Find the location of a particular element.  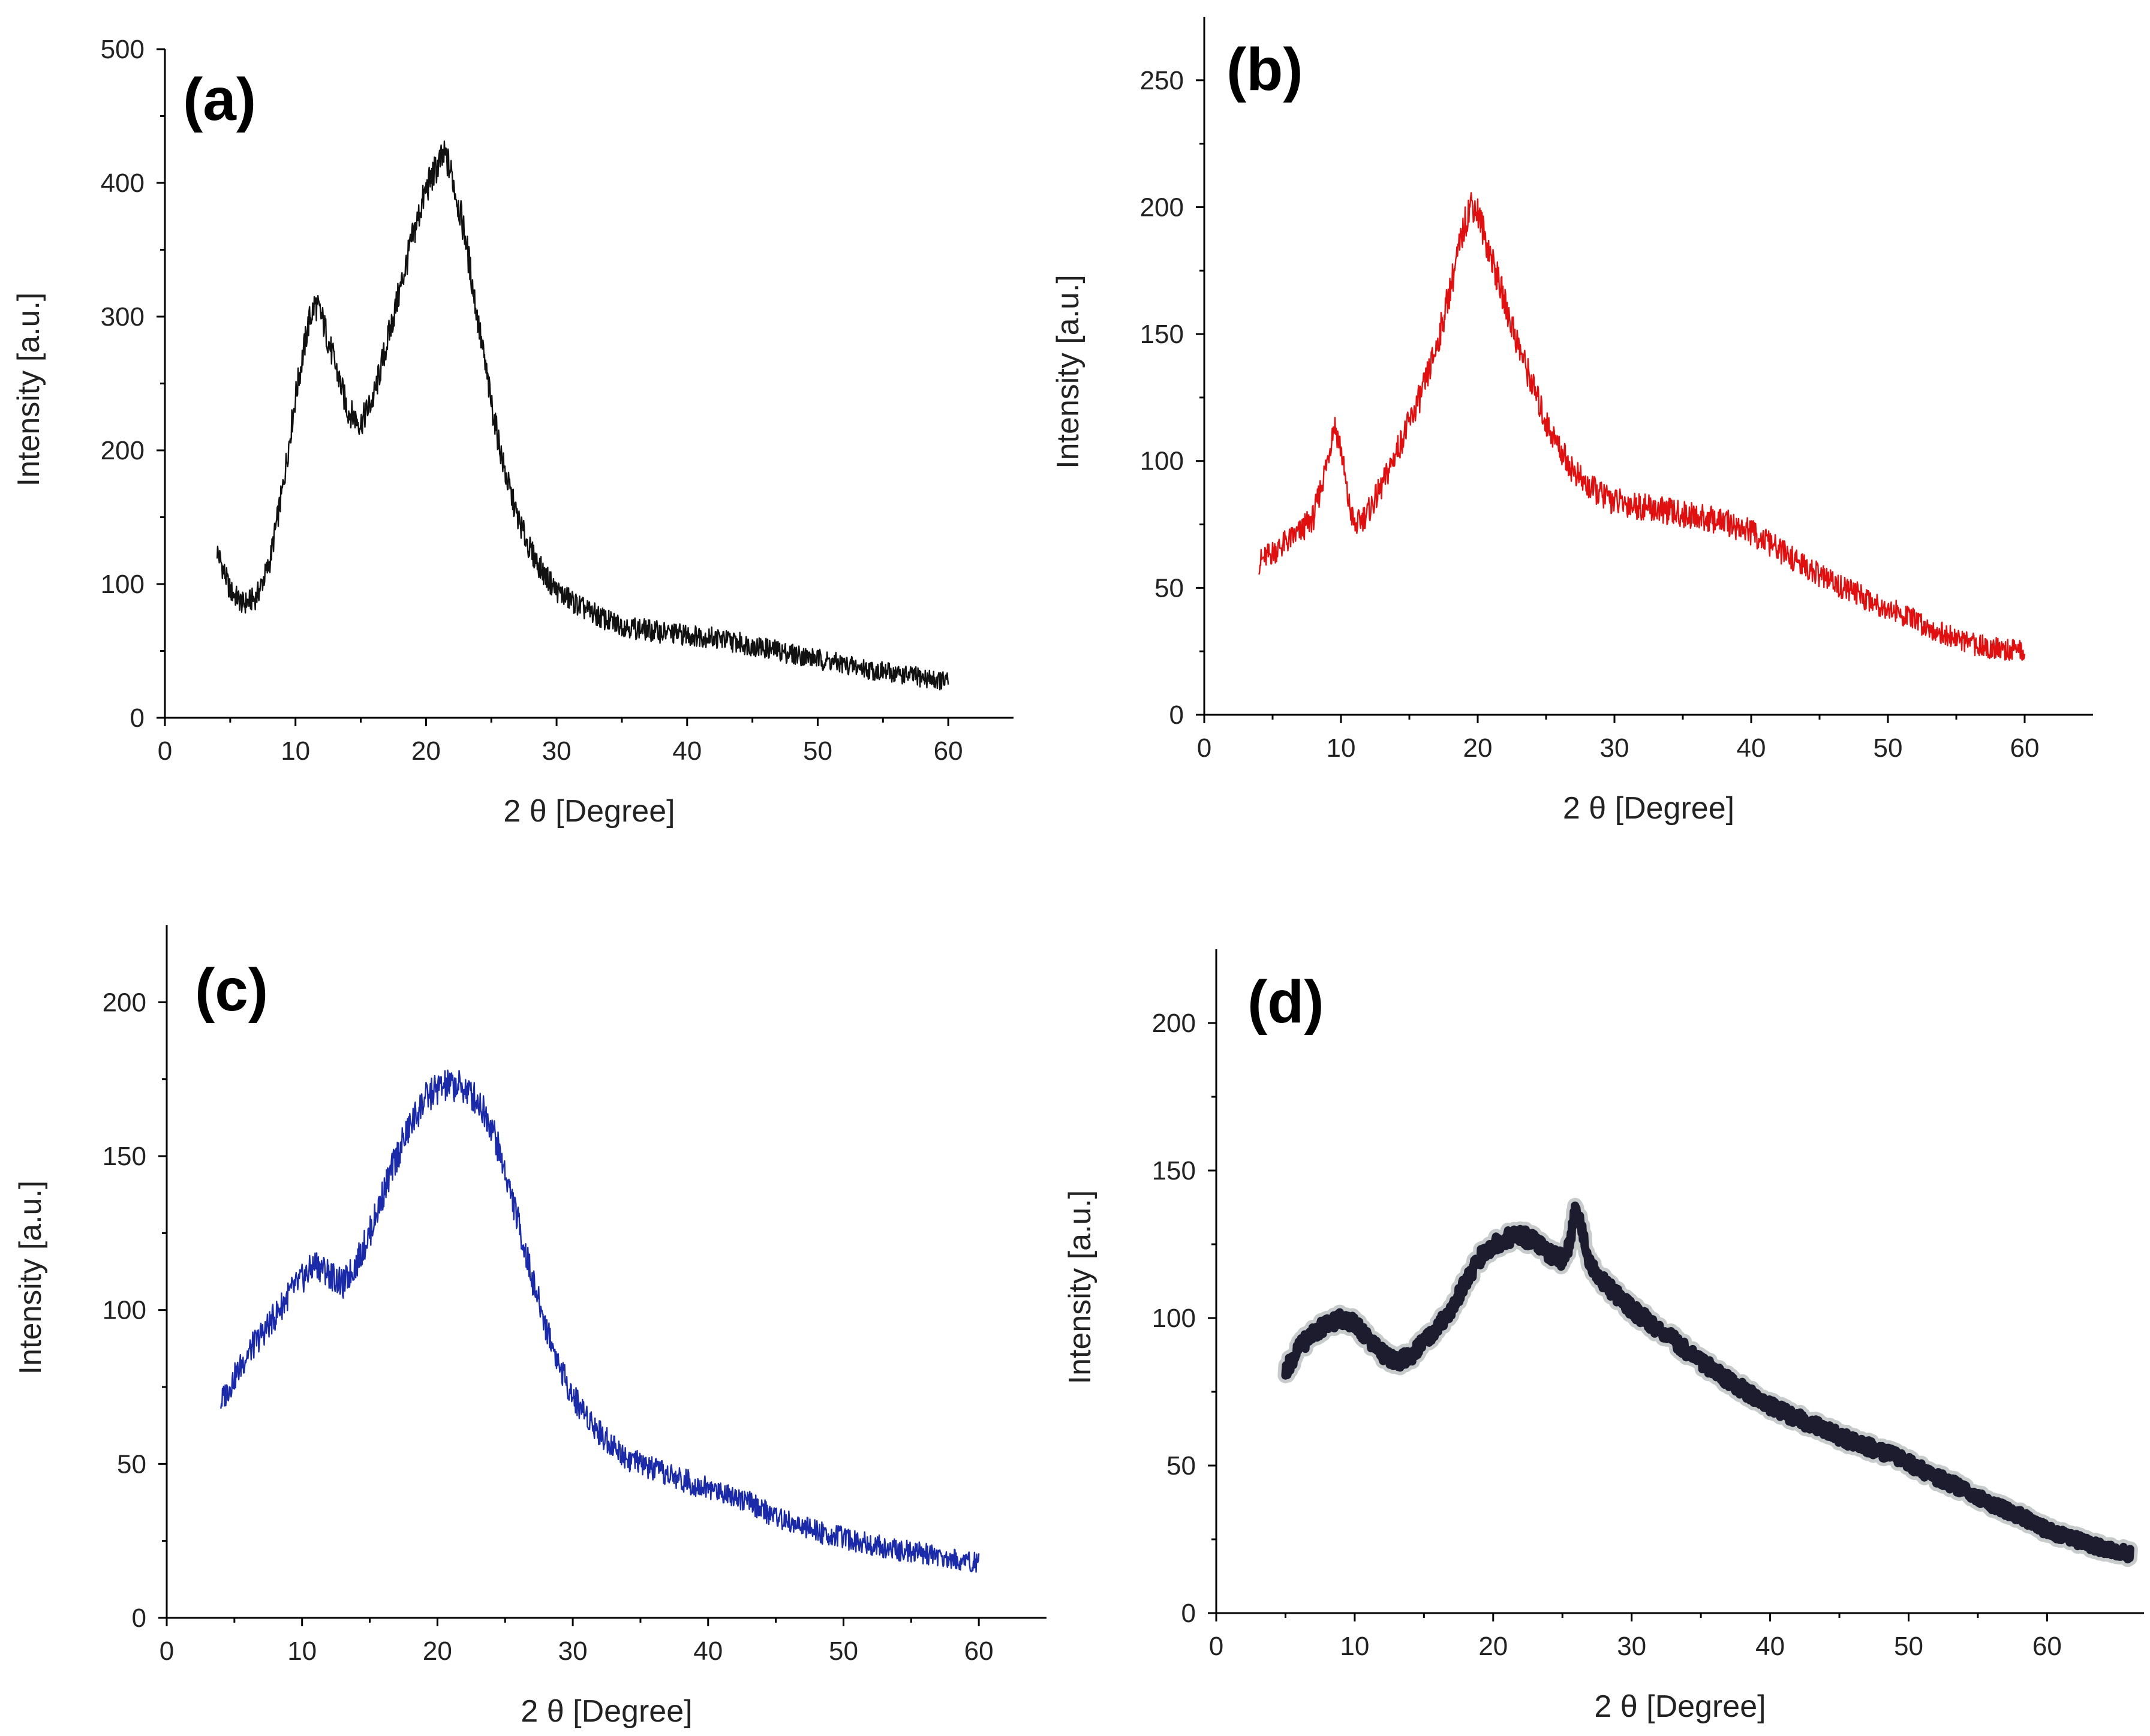

y-tick-label: 250 is located at coordinates (1162, 80).